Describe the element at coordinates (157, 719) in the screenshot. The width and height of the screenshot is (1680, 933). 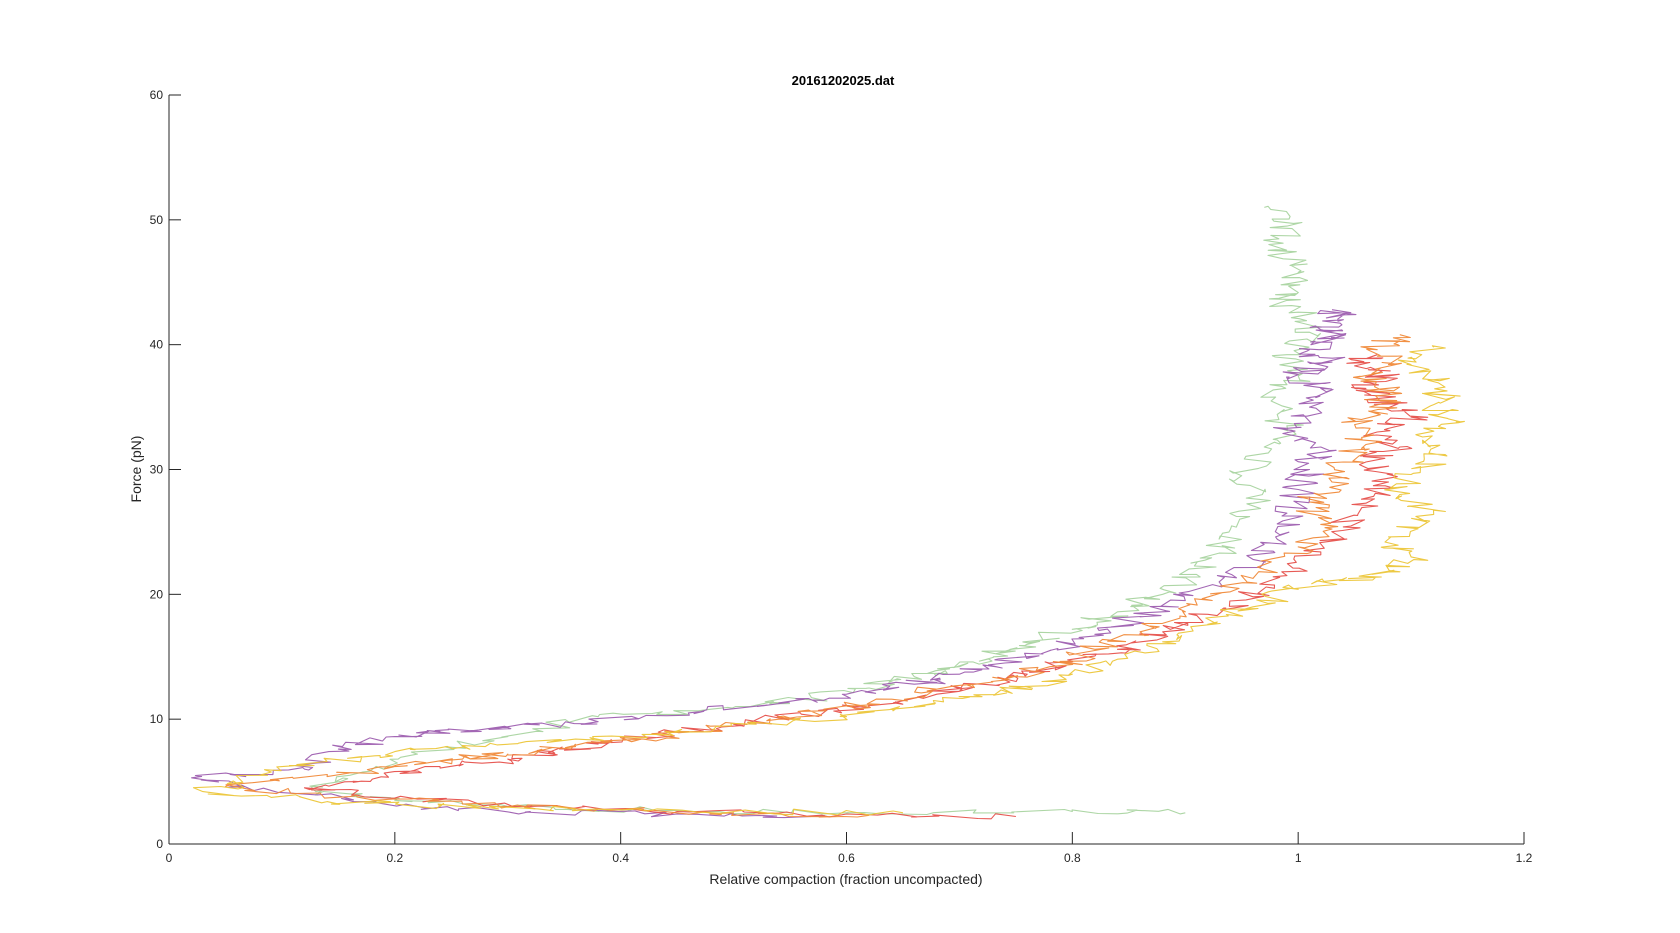
I see `y-tick-label: 10` at that location.